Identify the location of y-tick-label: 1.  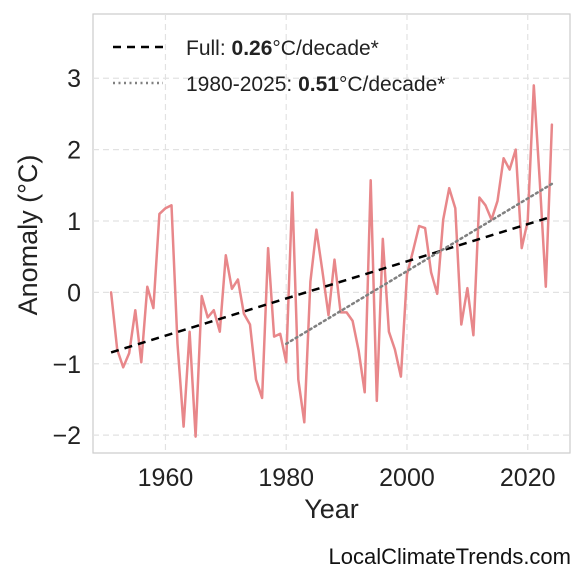
(74, 222).